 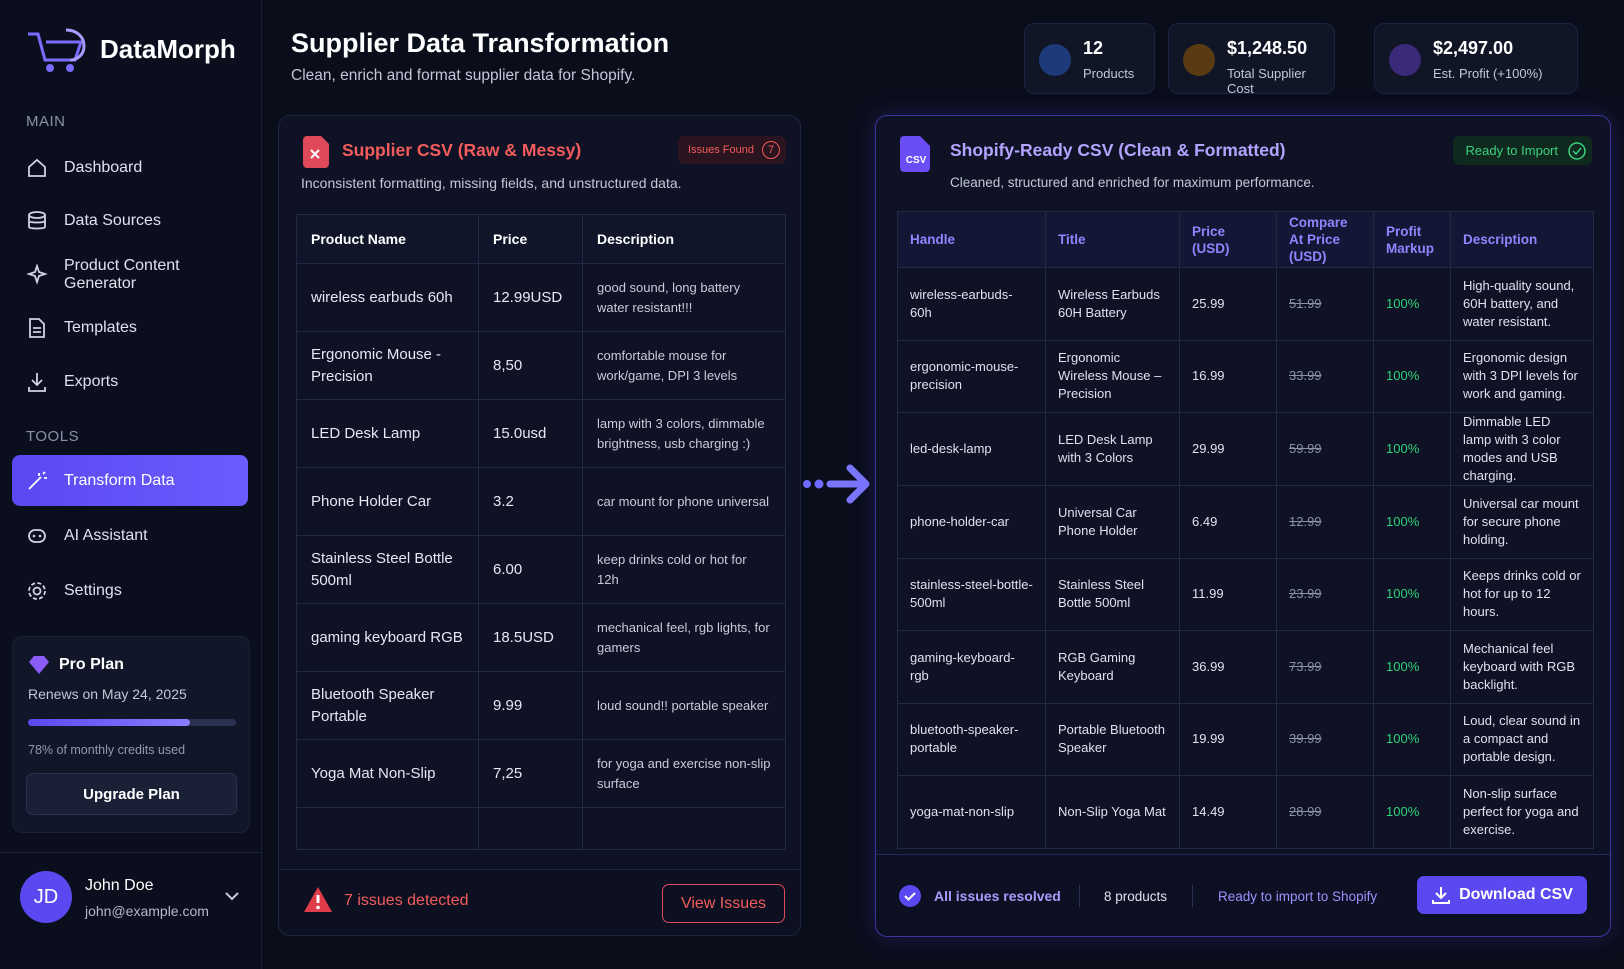 I want to click on table-cell: 7,25, so click(x=530, y=773).